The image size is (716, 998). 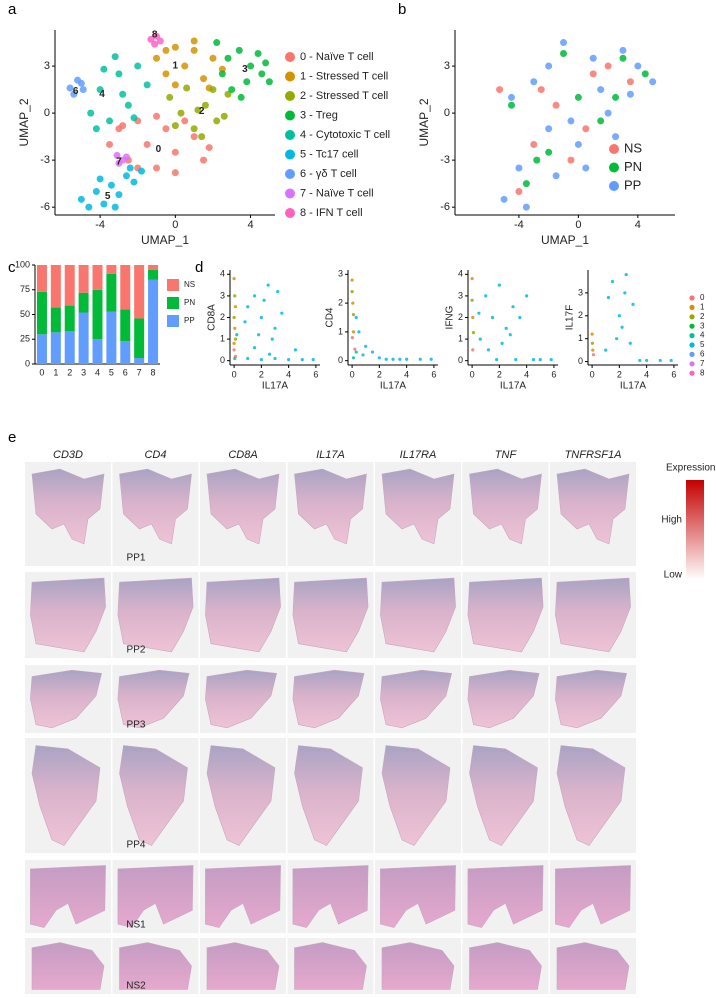 What do you see at coordinates (12, 267) in the screenshot?
I see `panel-label: c` at bounding box center [12, 267].